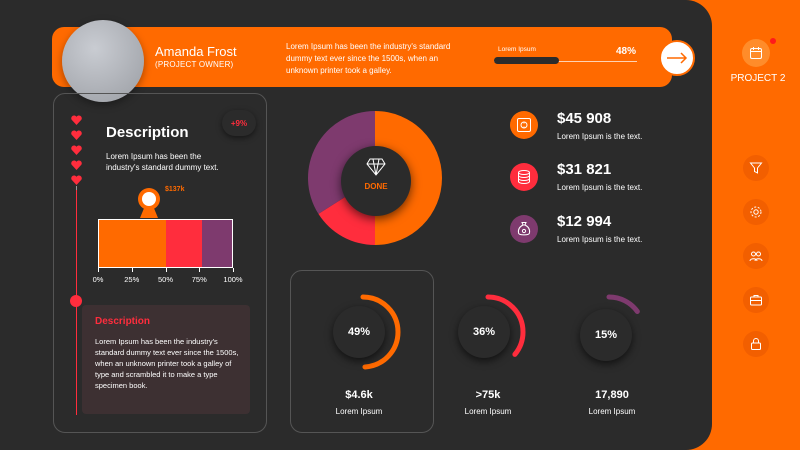  I want to click on briefcase-icon, so click(756, 300).